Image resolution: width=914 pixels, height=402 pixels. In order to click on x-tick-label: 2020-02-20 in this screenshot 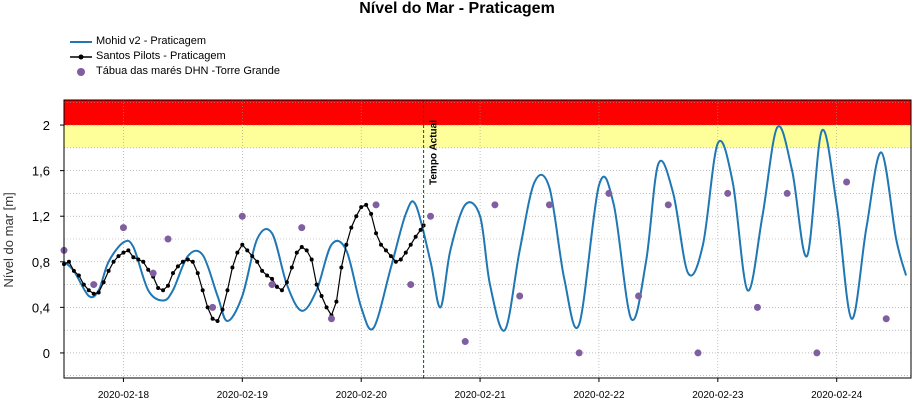, I will do `click(362, 395)`.